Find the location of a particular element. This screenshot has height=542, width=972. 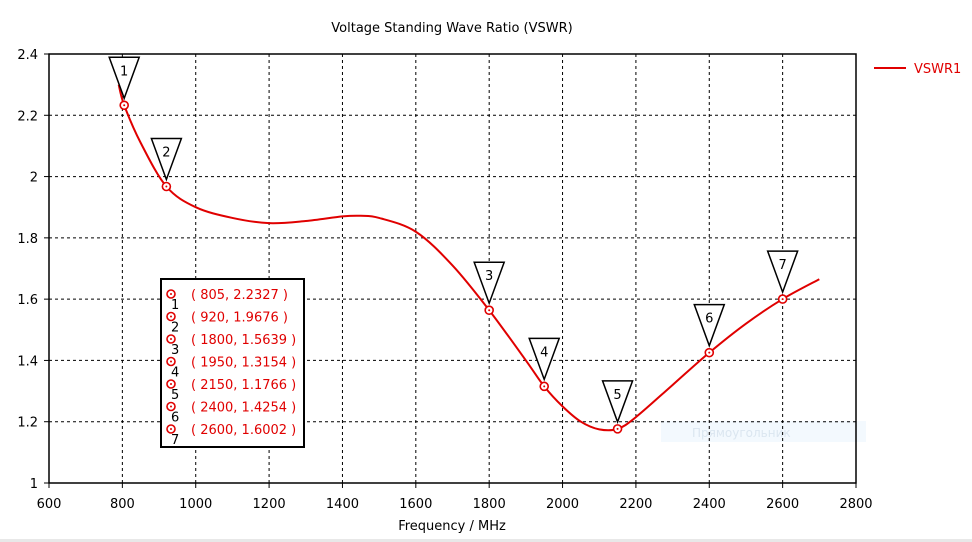

marker-table-value: ( 1800, 1.5639 ) is located at coordinates (243, 340).